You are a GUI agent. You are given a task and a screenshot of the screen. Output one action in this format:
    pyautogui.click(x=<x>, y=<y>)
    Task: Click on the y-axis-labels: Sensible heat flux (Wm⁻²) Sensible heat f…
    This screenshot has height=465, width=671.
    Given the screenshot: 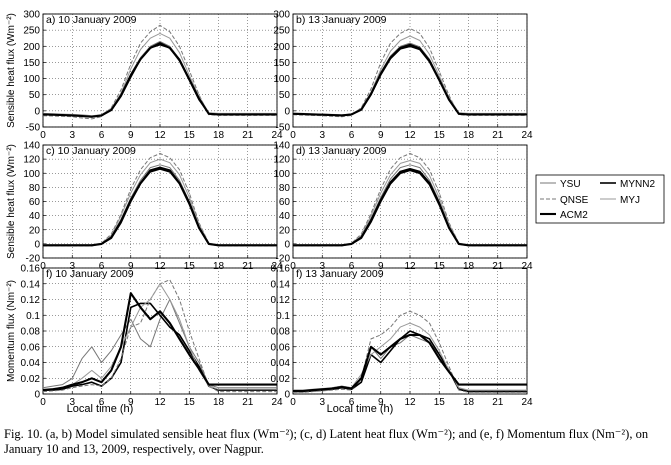 What is the action you would take?
    pyautogui.click(x=11, y=197)
    